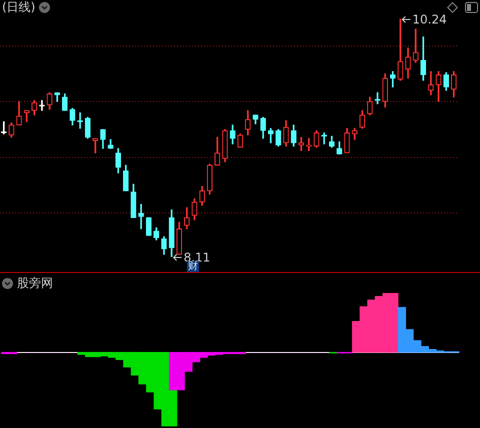 The height and width of the screenshot is (428, 480). I want to click on chart-title: (日线), so click(19, 7).